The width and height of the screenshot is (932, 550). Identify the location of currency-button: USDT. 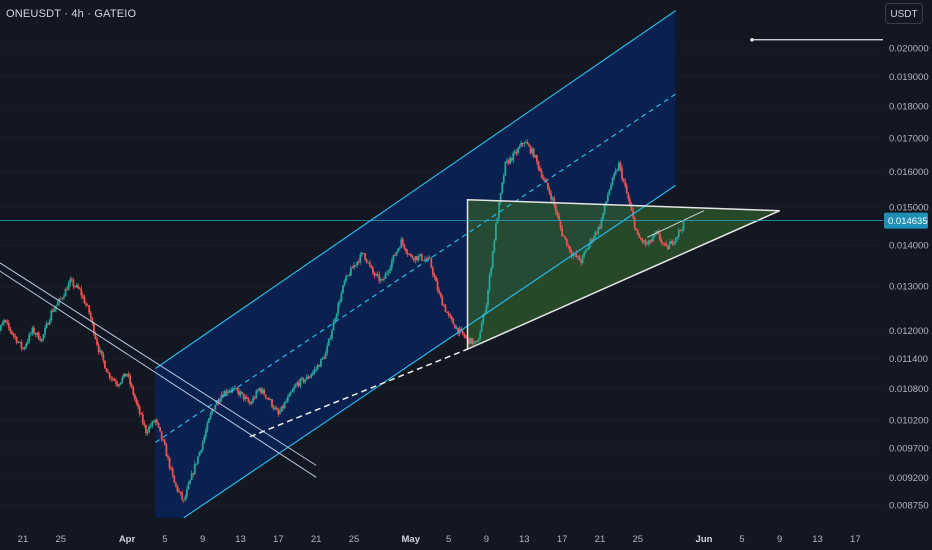
(904, 13).